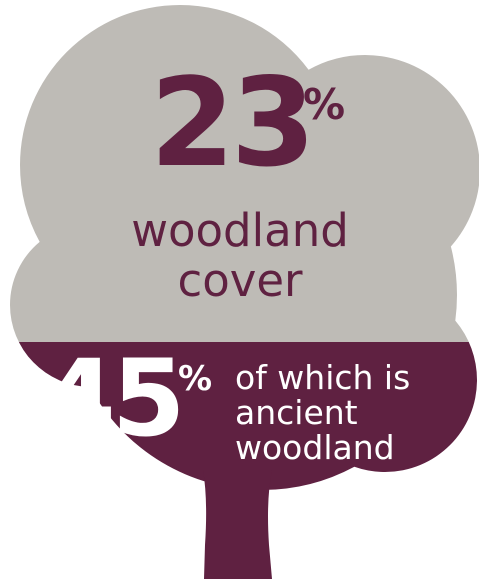 The width and height of the screenshot is (479, 579). Describe the element at coordinates (315, 447) in the screenshot. I see `ancient-woodland-label-line3: woodland` at that location.